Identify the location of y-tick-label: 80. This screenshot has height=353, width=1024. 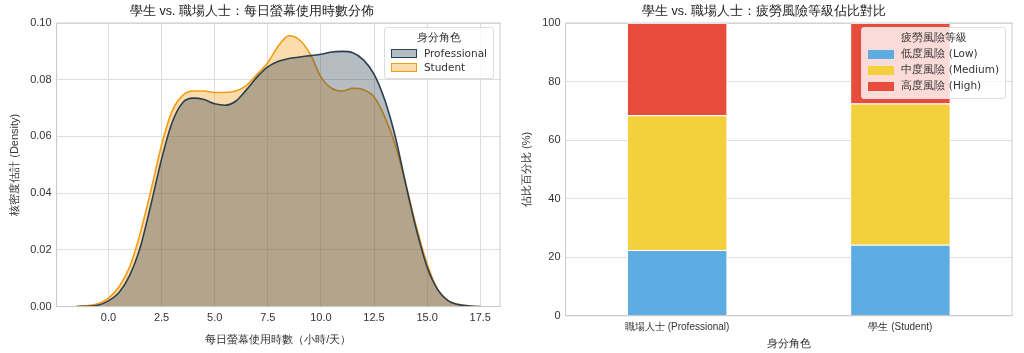
(554, 80).